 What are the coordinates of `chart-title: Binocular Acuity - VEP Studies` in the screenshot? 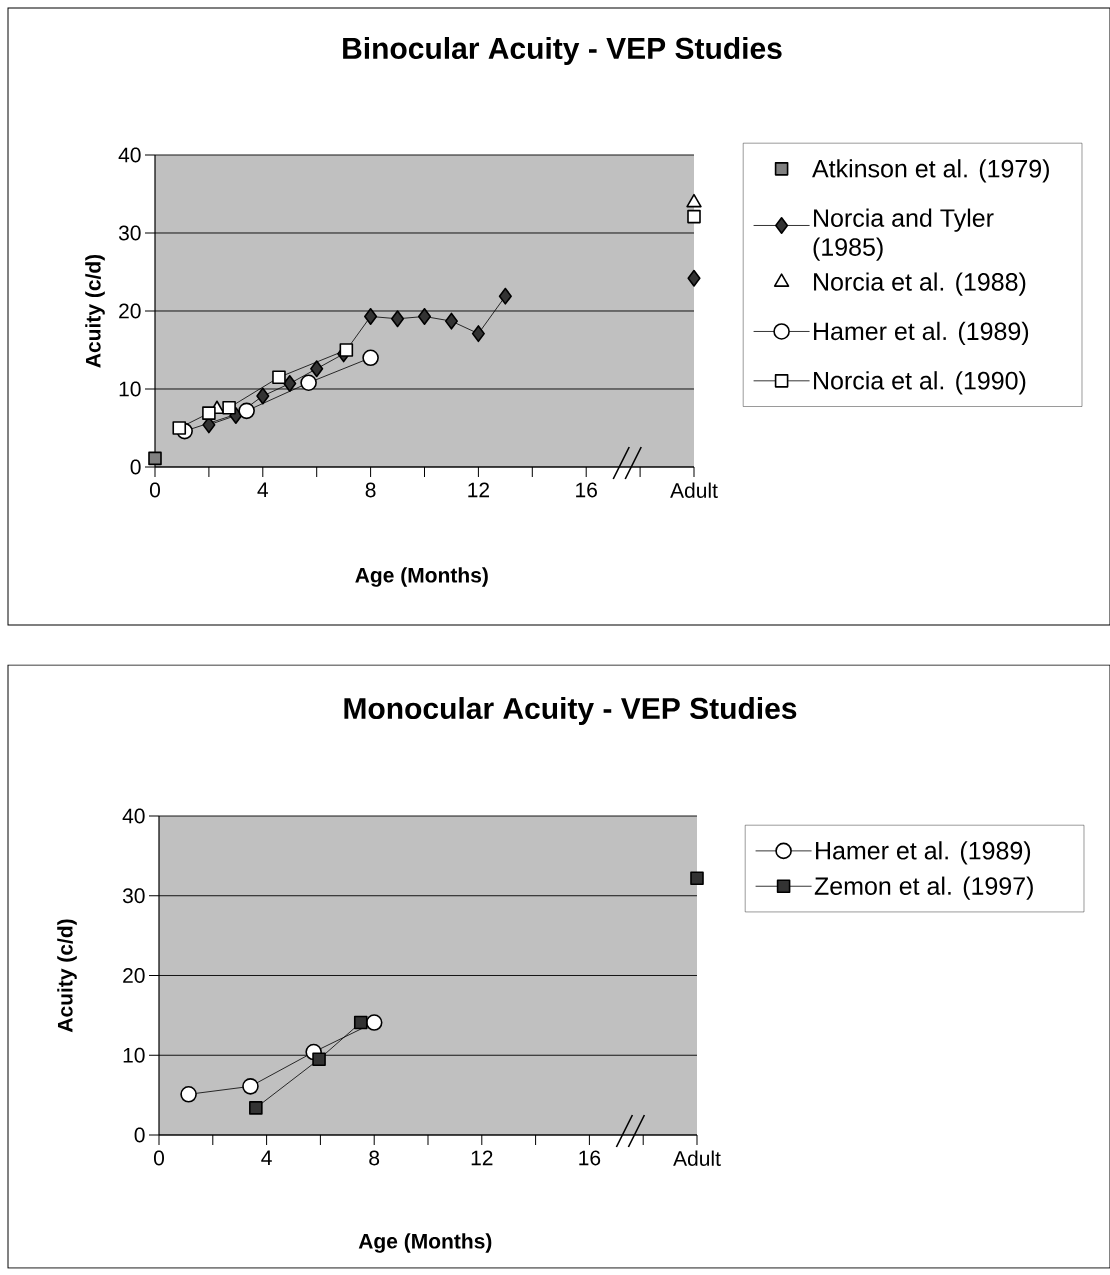 It's located at (562, 51).